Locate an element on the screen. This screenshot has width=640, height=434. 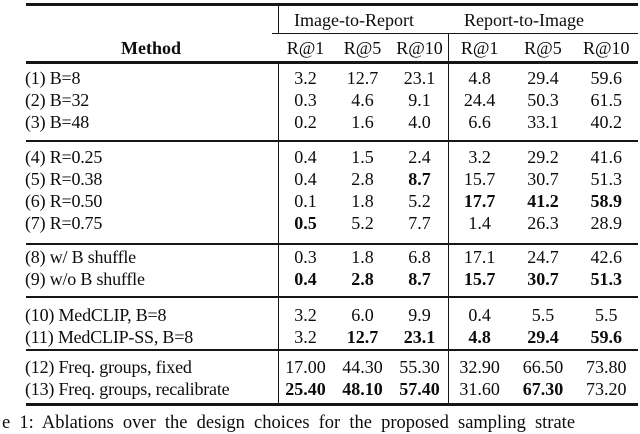
table-row: (1) B=8 3.2 12.7 23.1 4.8 29.4 59.6 is located at coordinates (331, 78).